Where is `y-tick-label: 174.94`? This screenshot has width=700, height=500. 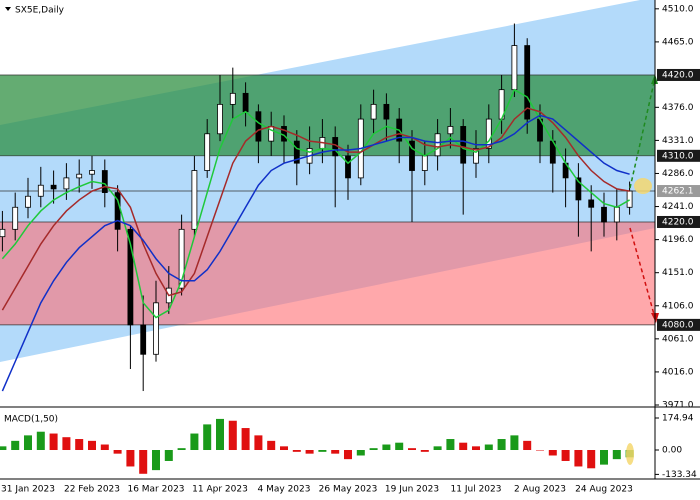
y-tick-label: 174.94 is located at coordinates (678, 419).